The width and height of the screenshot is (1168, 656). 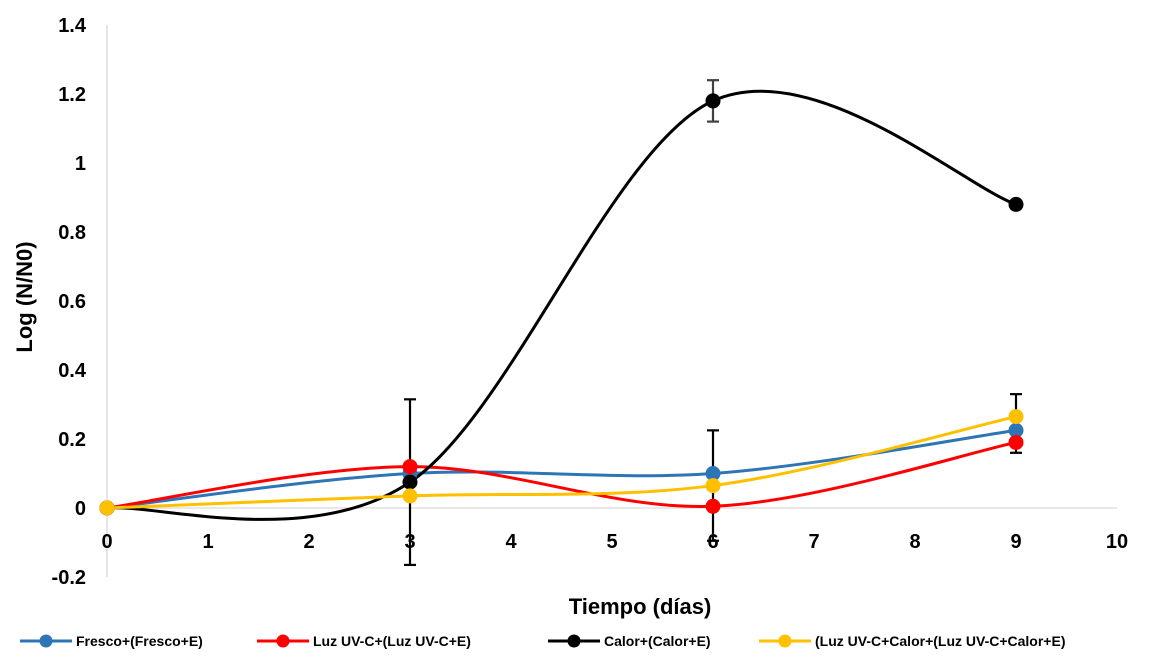 What do you see at coordinates (940, 641) in the screenshot?
I see `legend-label: (Luz UV-C+Calor+(Luz UV-C+Calor+E)` at bounding box center [940, 641].